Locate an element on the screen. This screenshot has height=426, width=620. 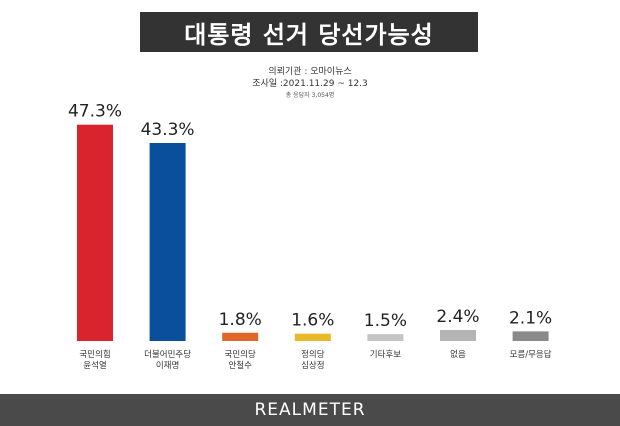
survey-sample: 총 응답자 3,054명 is located at coordinates (310, 95).